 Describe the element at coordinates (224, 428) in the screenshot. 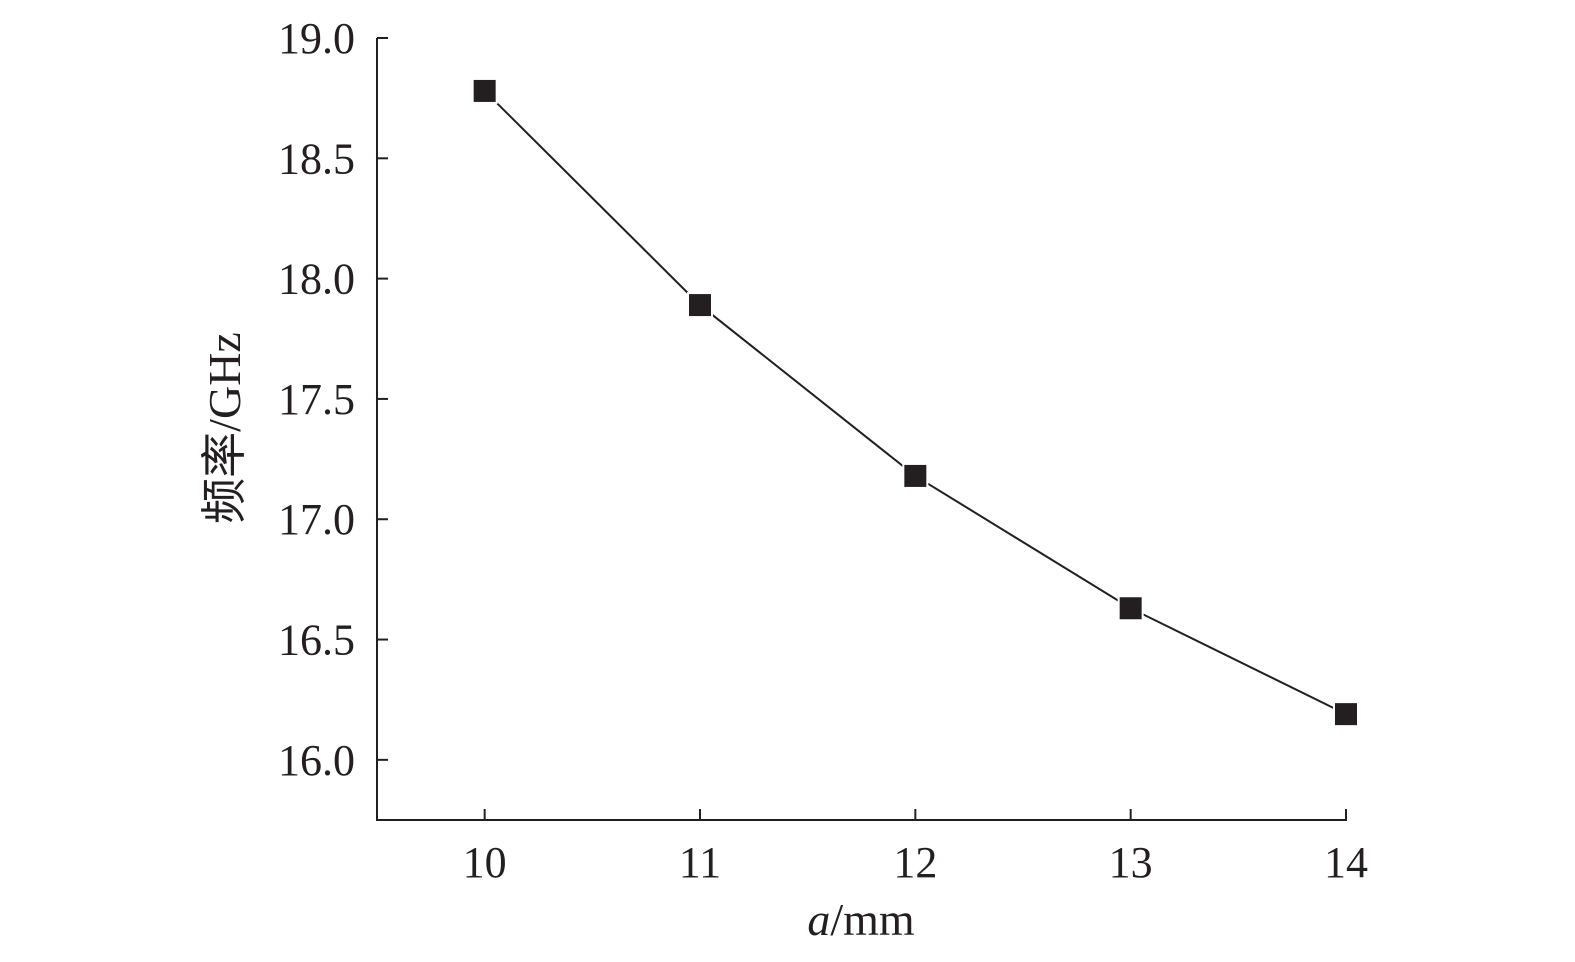

I see `y-axis-label: 频率/GHz` at that location.